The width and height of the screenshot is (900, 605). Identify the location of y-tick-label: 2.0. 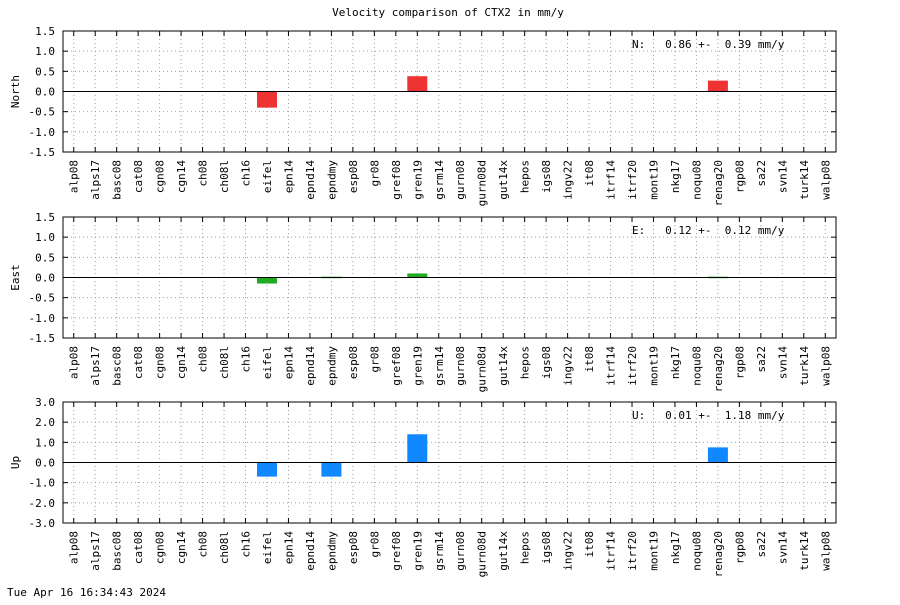
(45, 422).